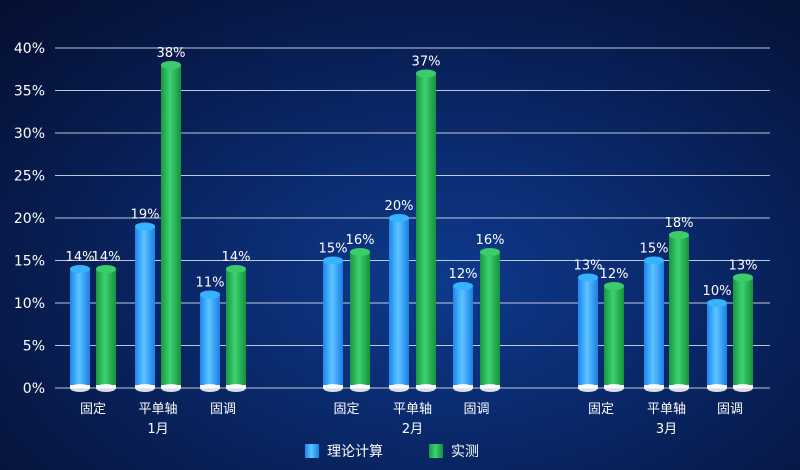  Describe the element at coordinates (171, 53) in the screenshot. I see `data-label: 38%` at that location.